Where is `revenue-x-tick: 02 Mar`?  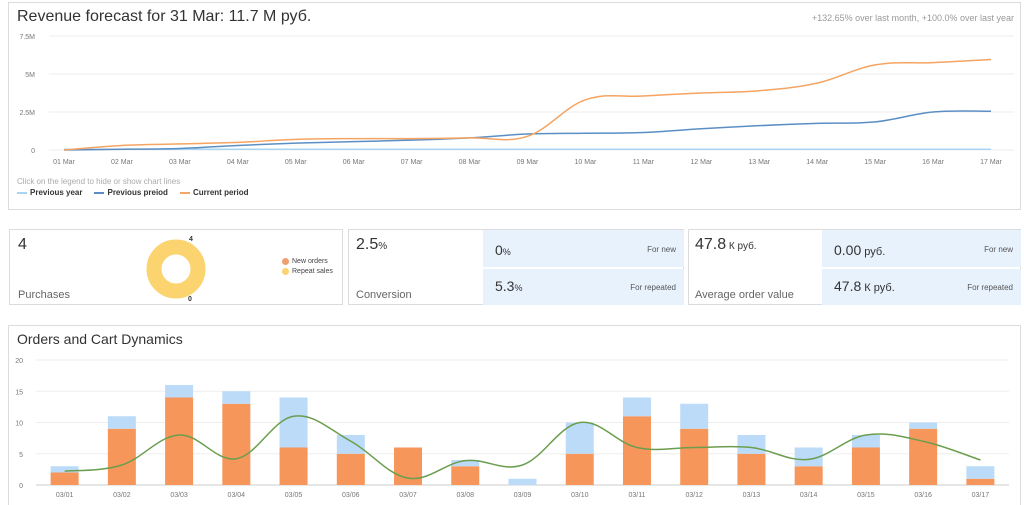 revenue-x-tick: 02 Mar is located at coordinates (122, 162).